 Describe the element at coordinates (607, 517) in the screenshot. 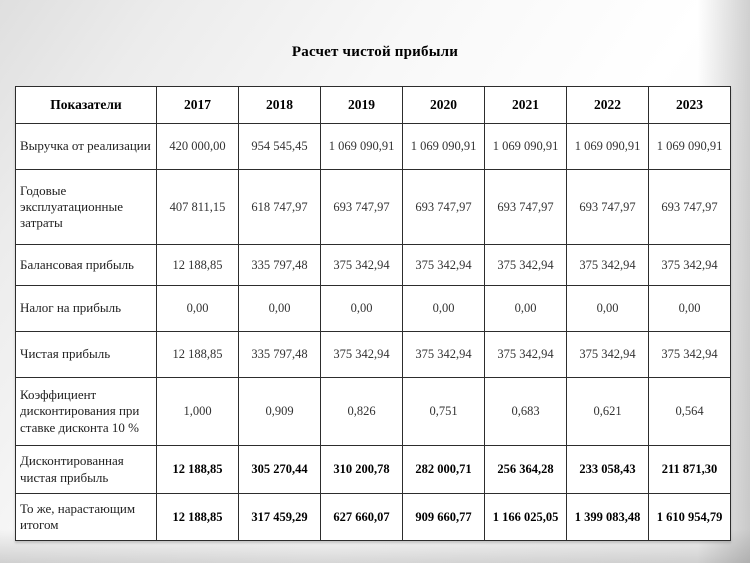

I see `value-cell: 1 399 083,48` at that location.